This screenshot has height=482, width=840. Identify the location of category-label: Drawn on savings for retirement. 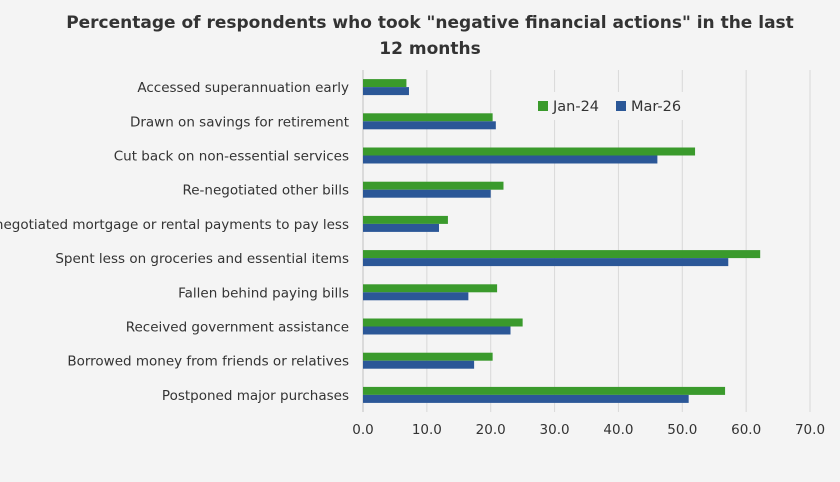
(239, 122).